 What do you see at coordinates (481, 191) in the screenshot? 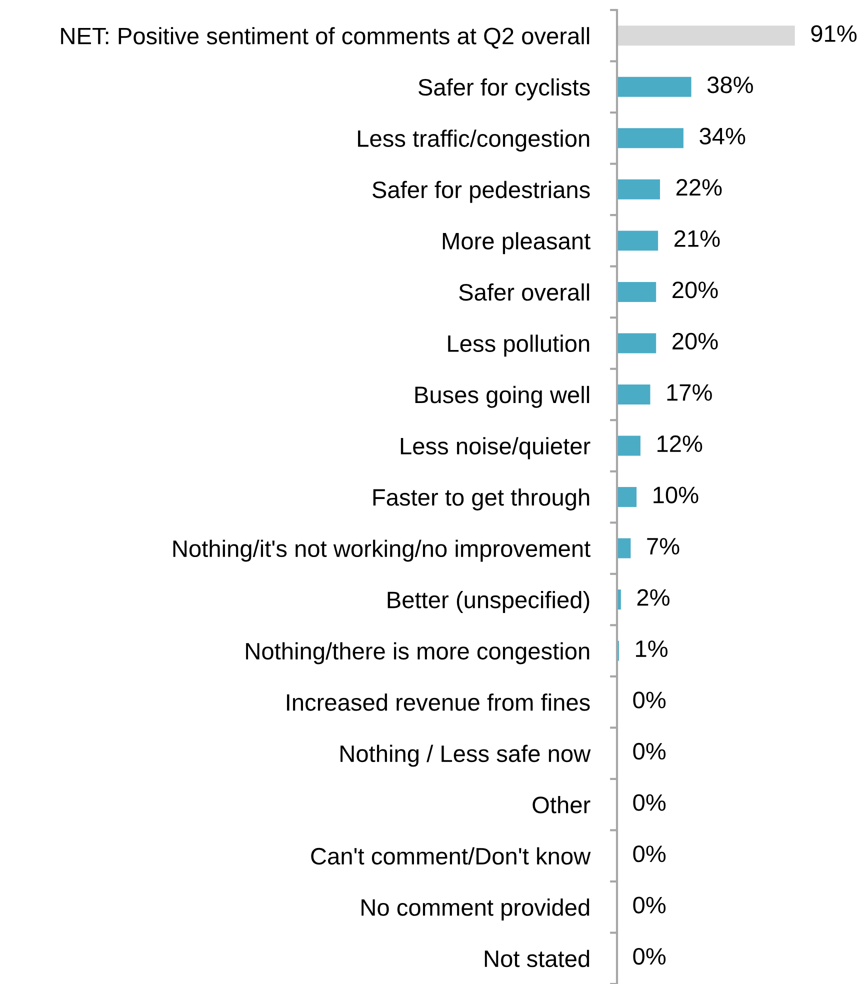
I see `y-tick-label: Safer for pedestrians` at bounding box center [481, 191].